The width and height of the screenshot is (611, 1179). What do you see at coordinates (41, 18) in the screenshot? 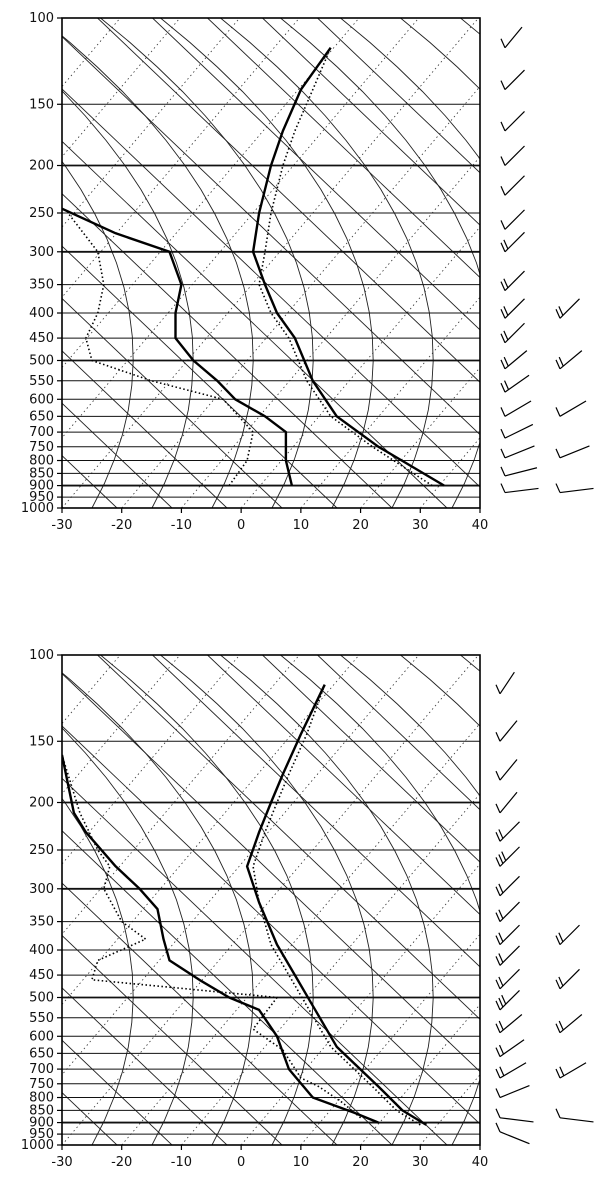
I see `y-tick-label: 100` at bounding box center [41, 18].